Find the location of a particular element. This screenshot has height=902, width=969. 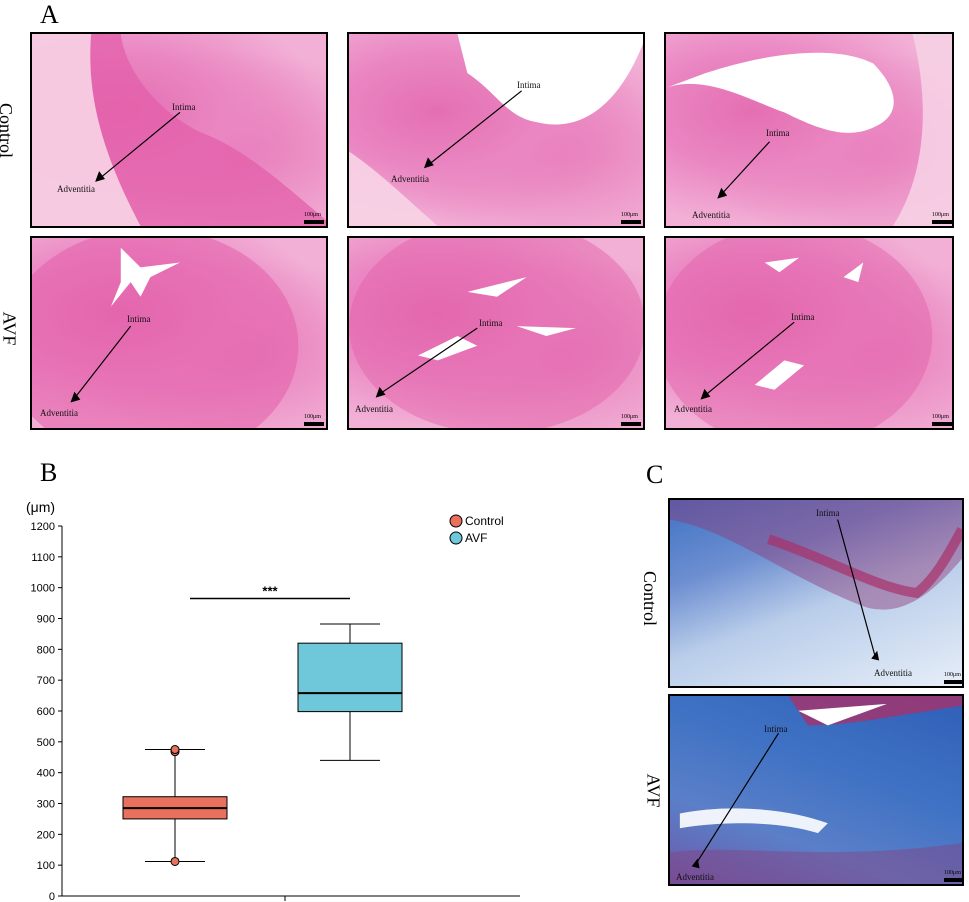

micrograph-a-control-1: Intima Adventitia 100μm is located at coordinates (179, 130).